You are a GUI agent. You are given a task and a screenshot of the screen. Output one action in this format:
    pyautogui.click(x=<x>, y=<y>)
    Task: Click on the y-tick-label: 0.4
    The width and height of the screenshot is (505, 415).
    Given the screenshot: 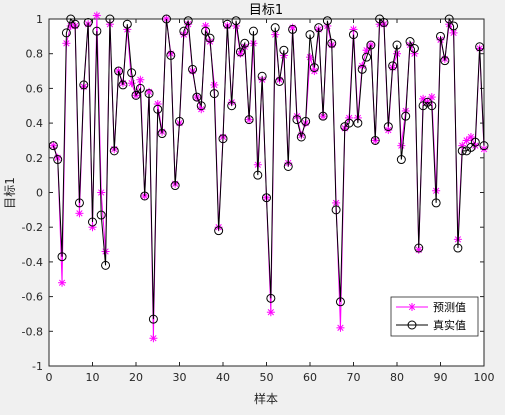 What is the action you would take?
    pyautogui.click(x=35, y=123)
    